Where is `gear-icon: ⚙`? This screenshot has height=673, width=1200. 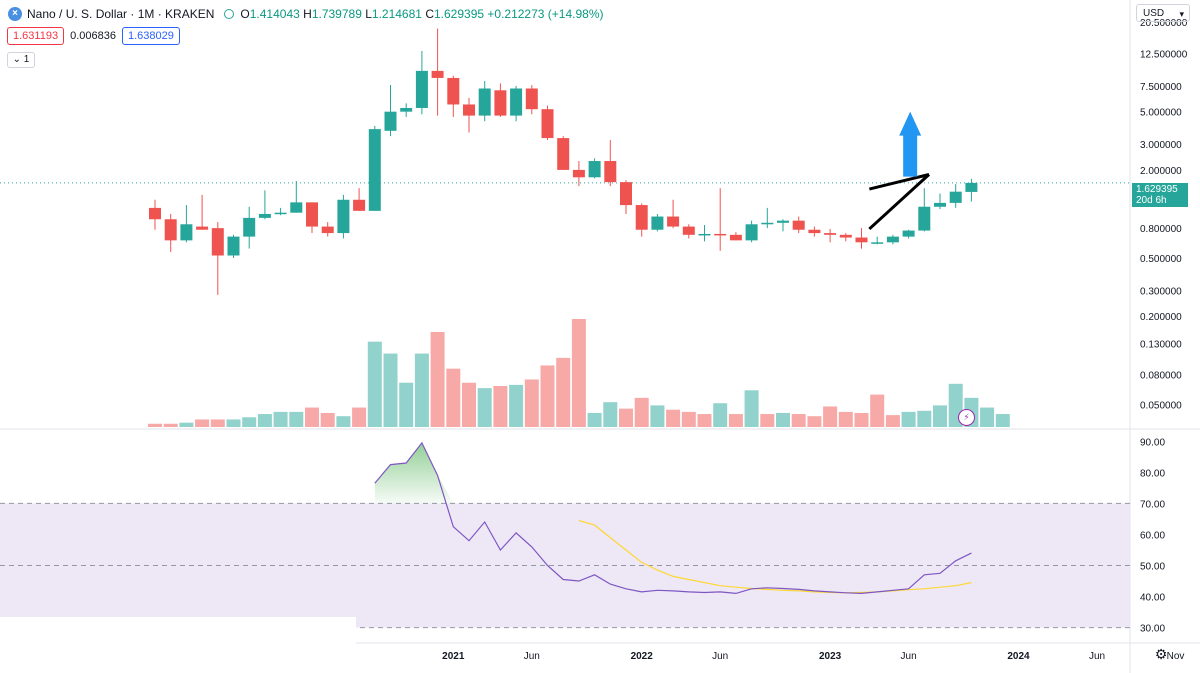 gear-icon: ⚙ is located at coordinates (1161, 654).